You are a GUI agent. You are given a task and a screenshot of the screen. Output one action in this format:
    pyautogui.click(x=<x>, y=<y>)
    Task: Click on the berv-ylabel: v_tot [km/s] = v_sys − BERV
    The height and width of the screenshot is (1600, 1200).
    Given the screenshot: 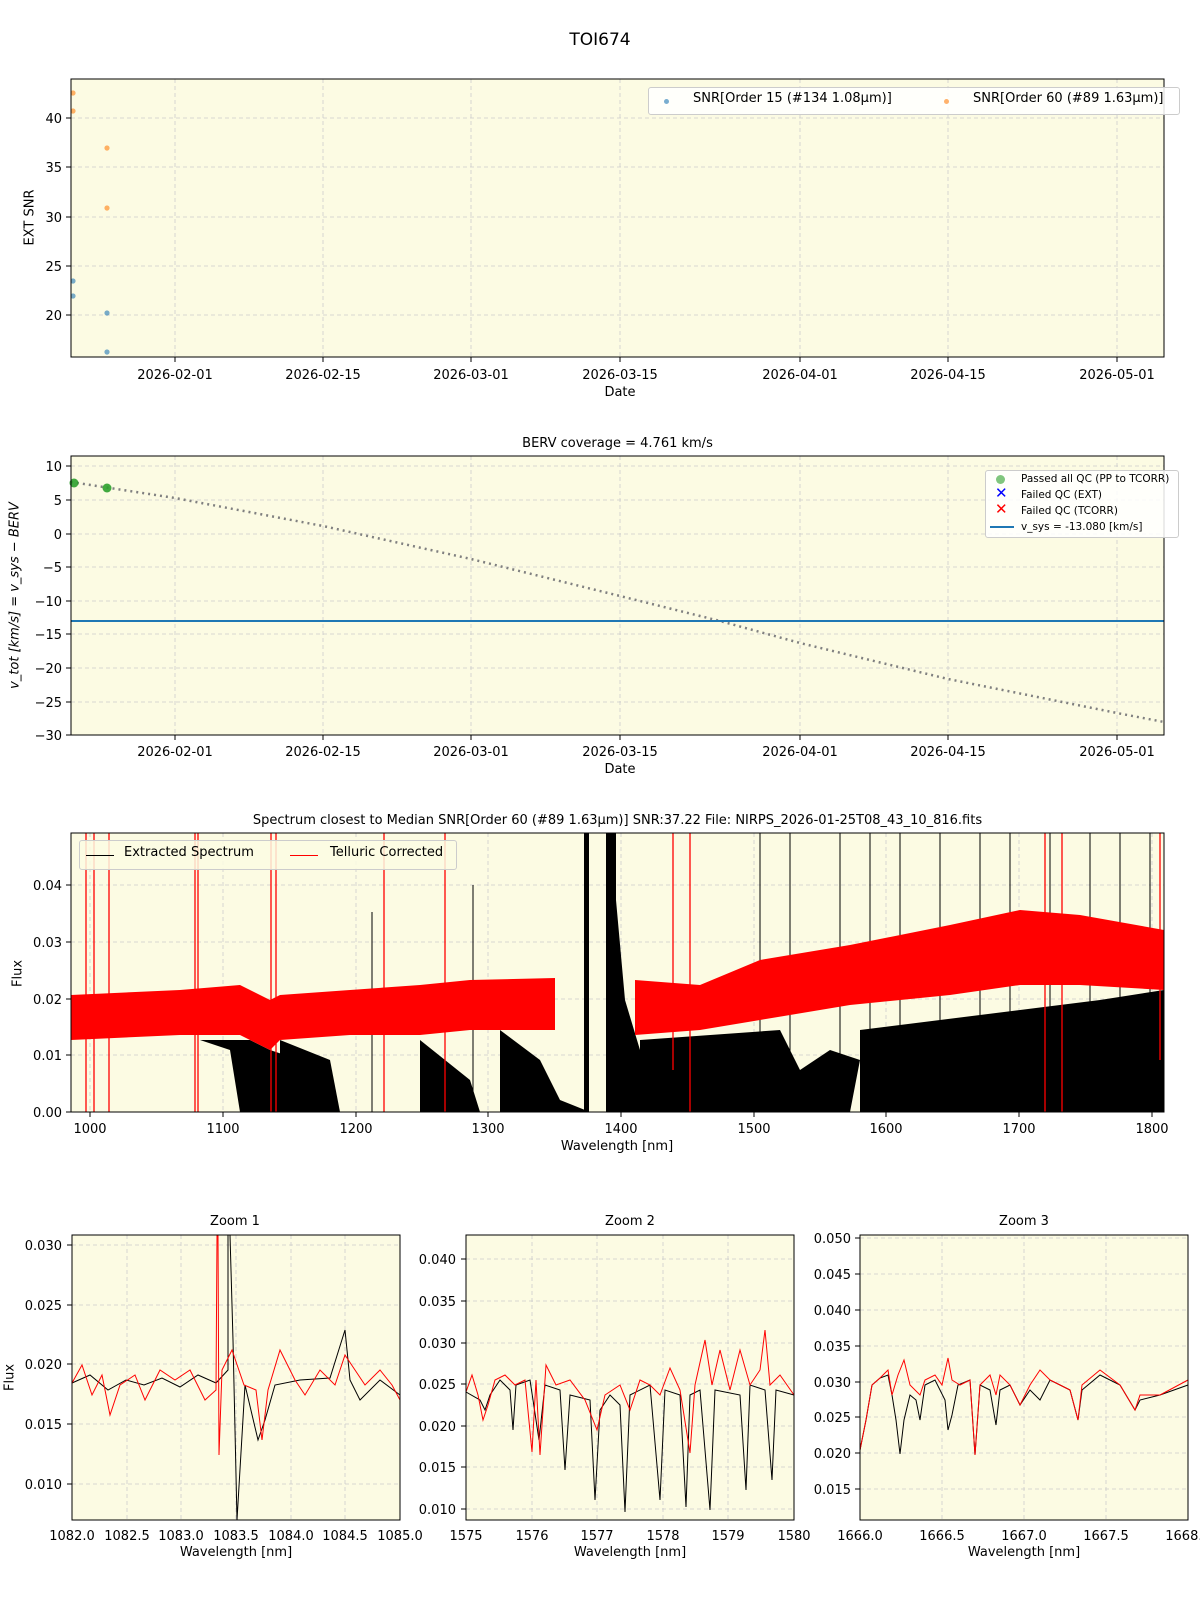 What is the action you would take?
    pyautogui.click(x=15, y=595)
    